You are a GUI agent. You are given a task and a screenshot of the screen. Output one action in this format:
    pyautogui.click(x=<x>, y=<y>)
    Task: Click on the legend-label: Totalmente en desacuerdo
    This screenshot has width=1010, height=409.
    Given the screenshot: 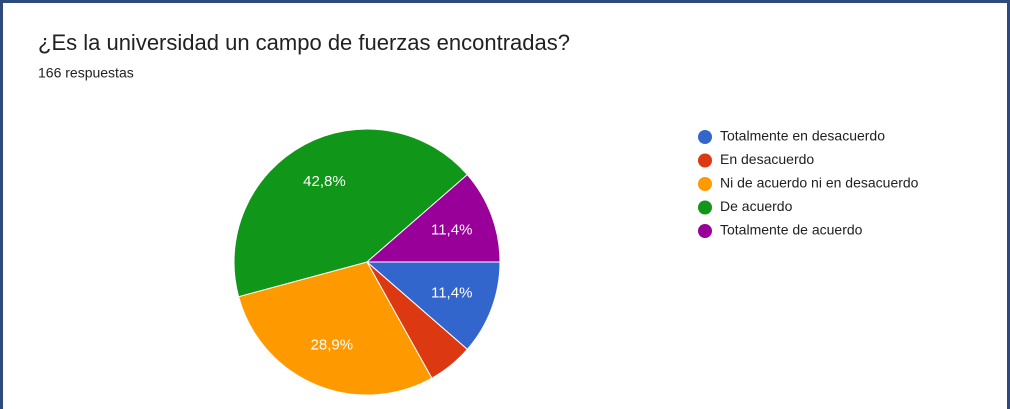 What is the action you would take?
    pyautogui.click(x=802, y=136)
    